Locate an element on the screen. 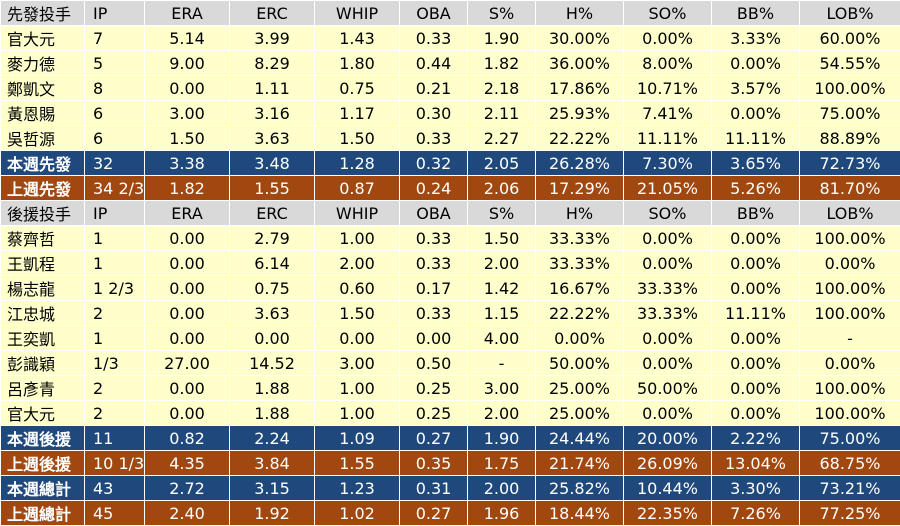  cell-bb-pct: 11.11% is located at coordinates (756, 138).